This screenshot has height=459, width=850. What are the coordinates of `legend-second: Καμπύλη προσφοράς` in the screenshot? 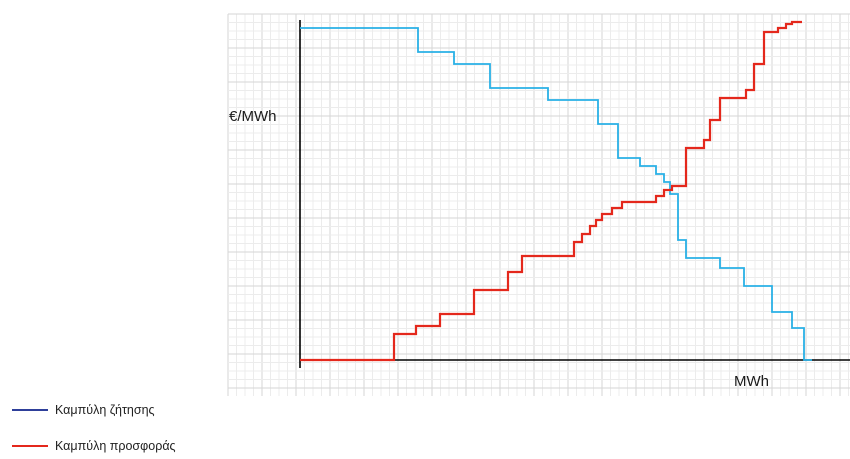 It's located at (94, 446).